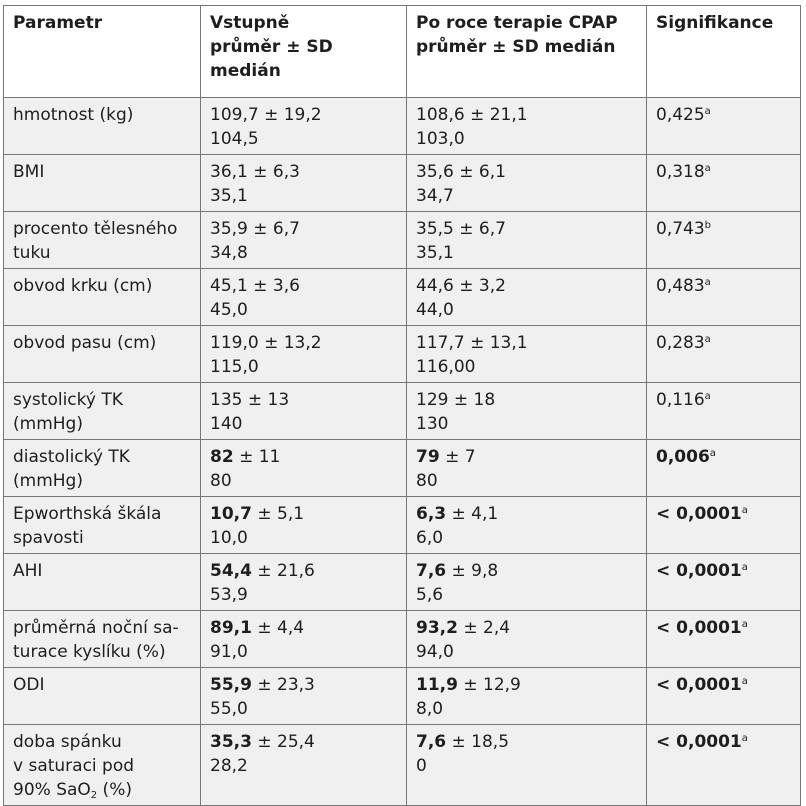  What do you see at coordinates (303, 765) in the screenshot?
I see `cell-vstupne: 35,3 ± 25,4 28,2` at bounding box center [303, 765].